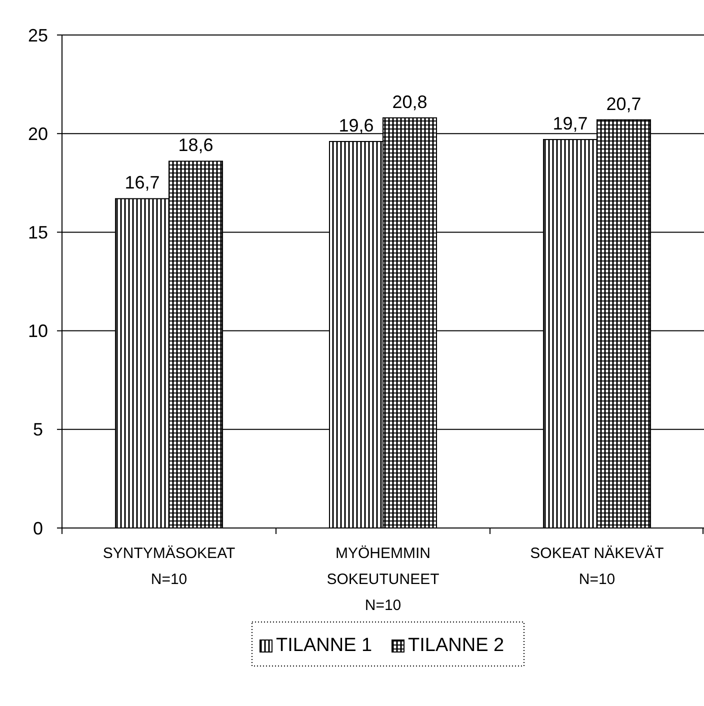 The image size is (704, 706). What do you see at coordinates (38, 528) in the screenshot?
I see `y-tick-label: 0` at bounding box center [38, 528].